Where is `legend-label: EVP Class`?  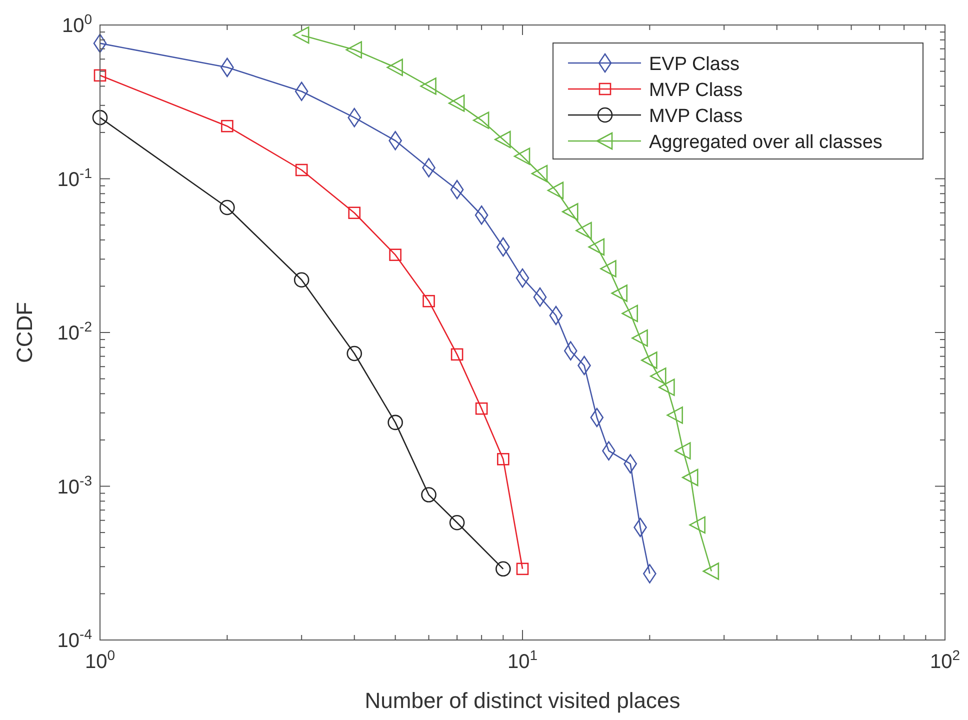
legend-label: EVP Class is located at coordinates (694, 64).